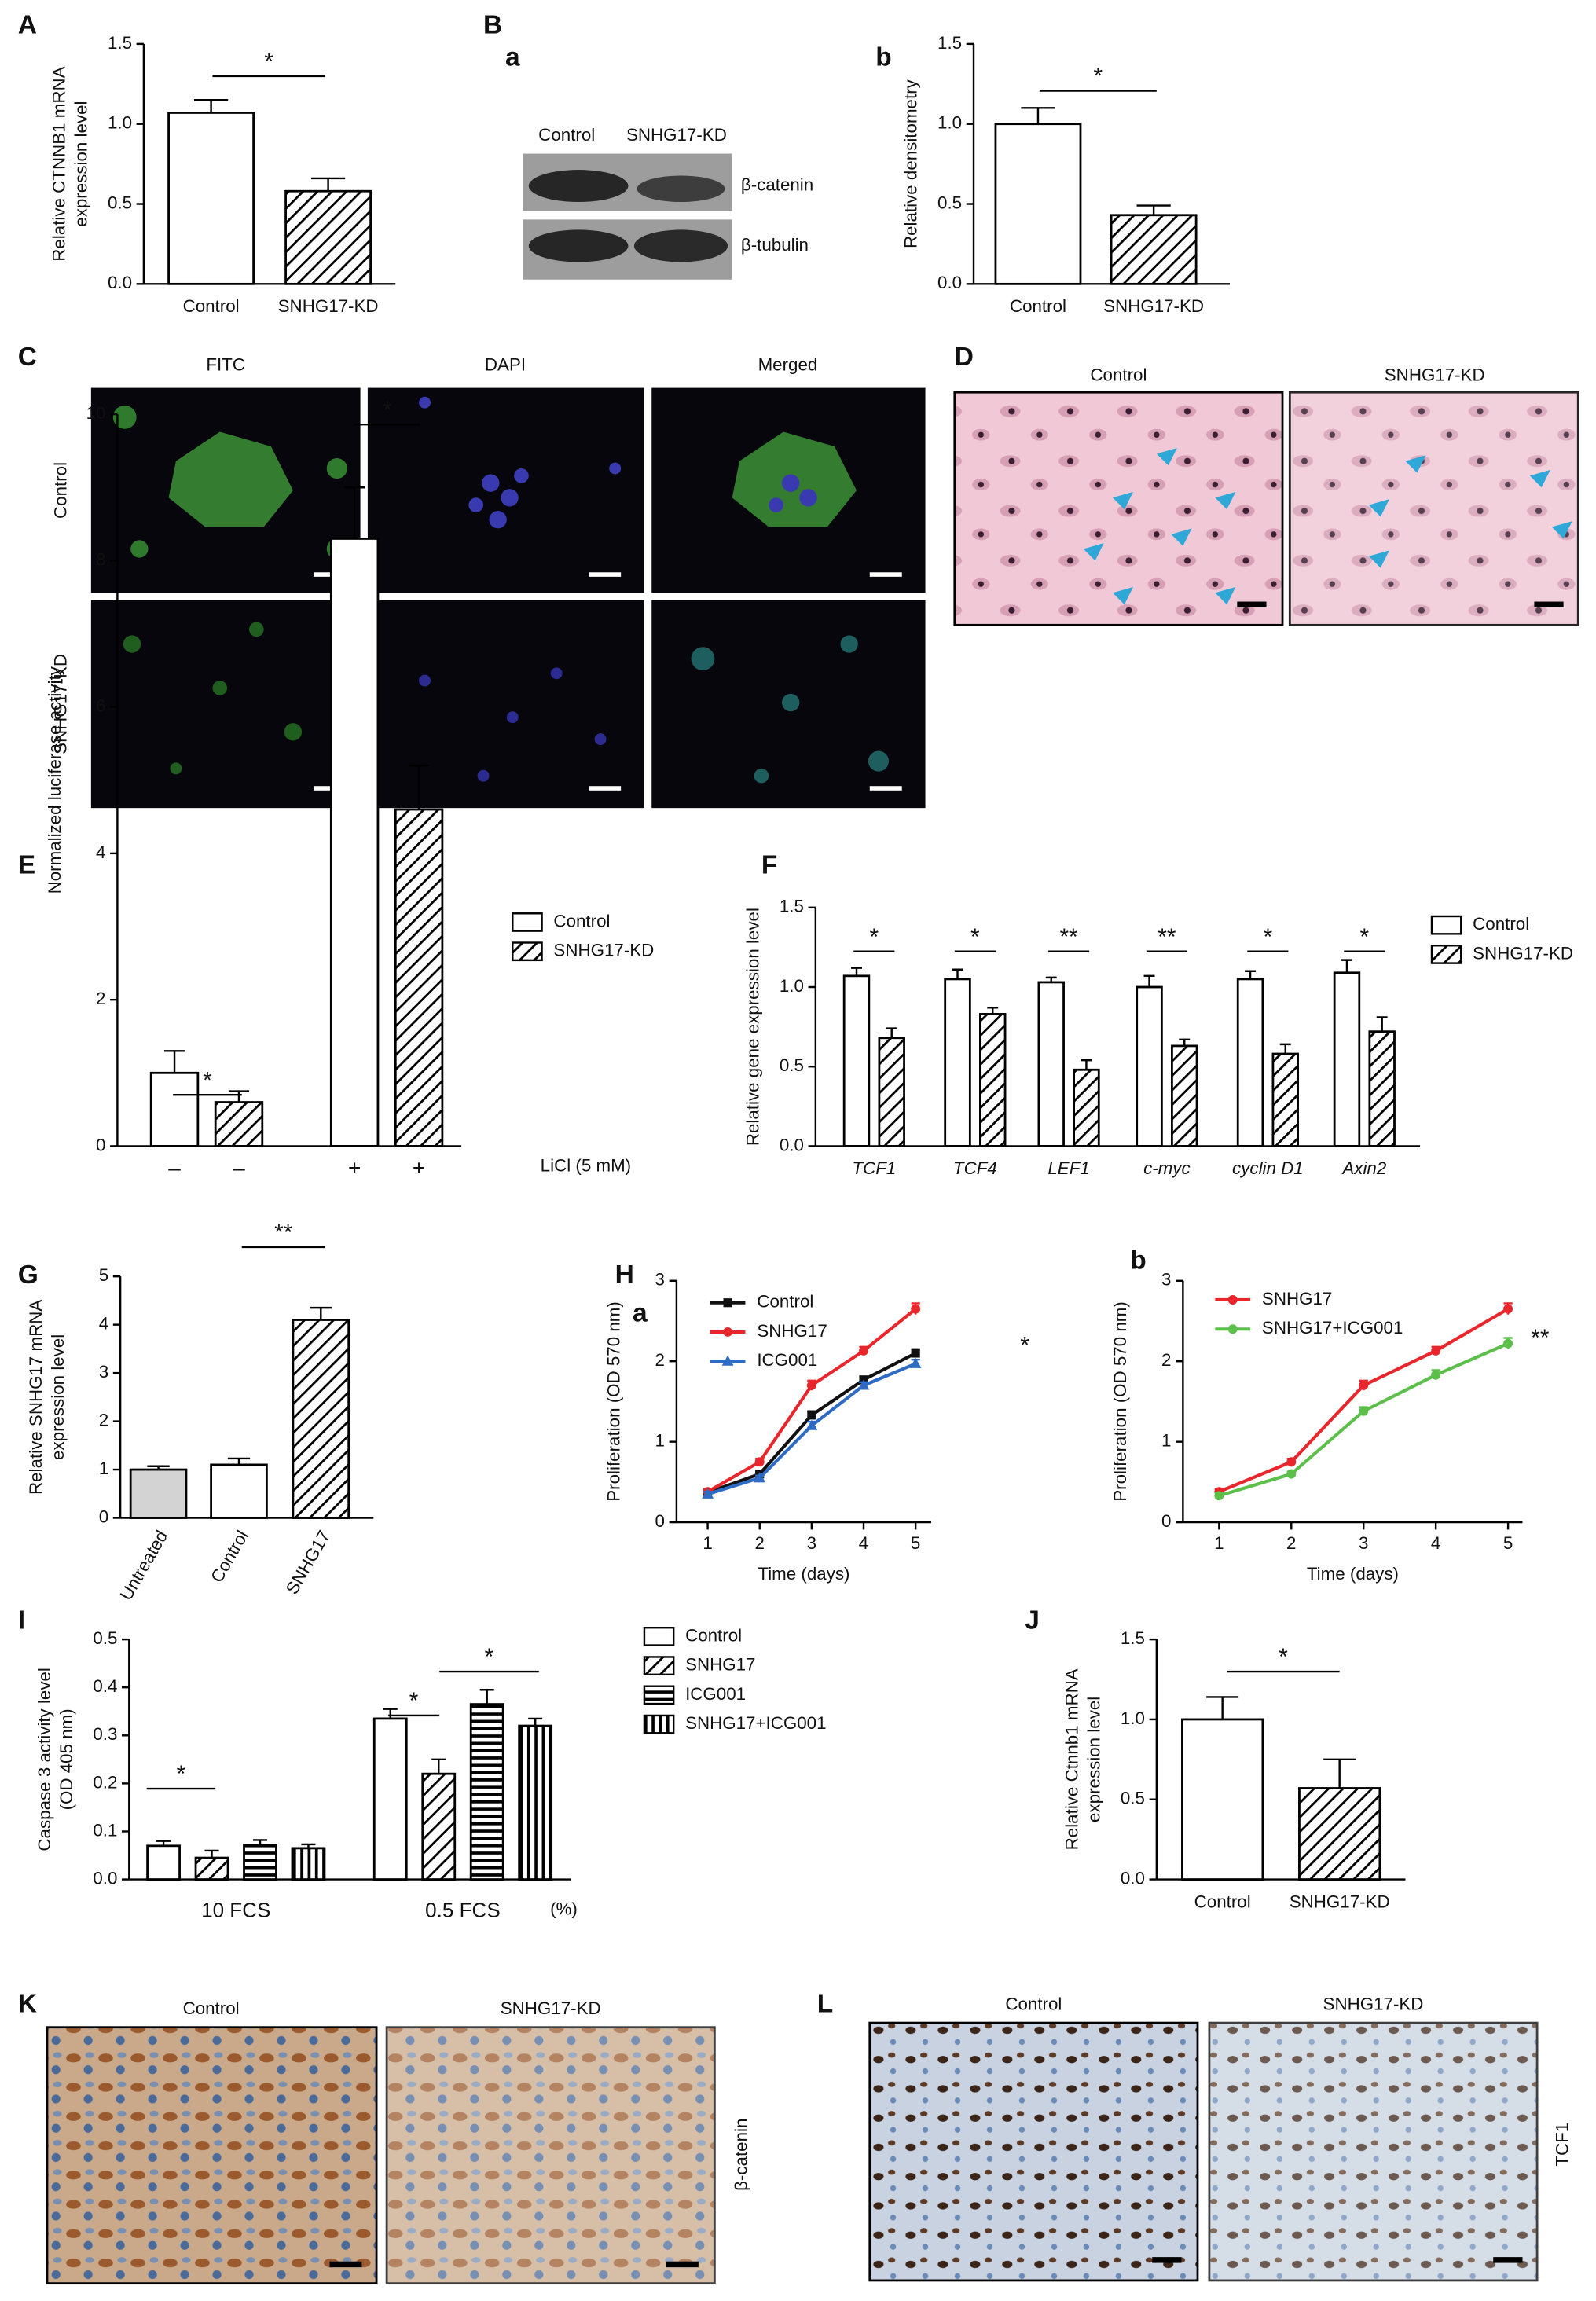 This screenshot has height=2301, width=1596. I want to click on band-label: β-tubulin, so click(775, 245).